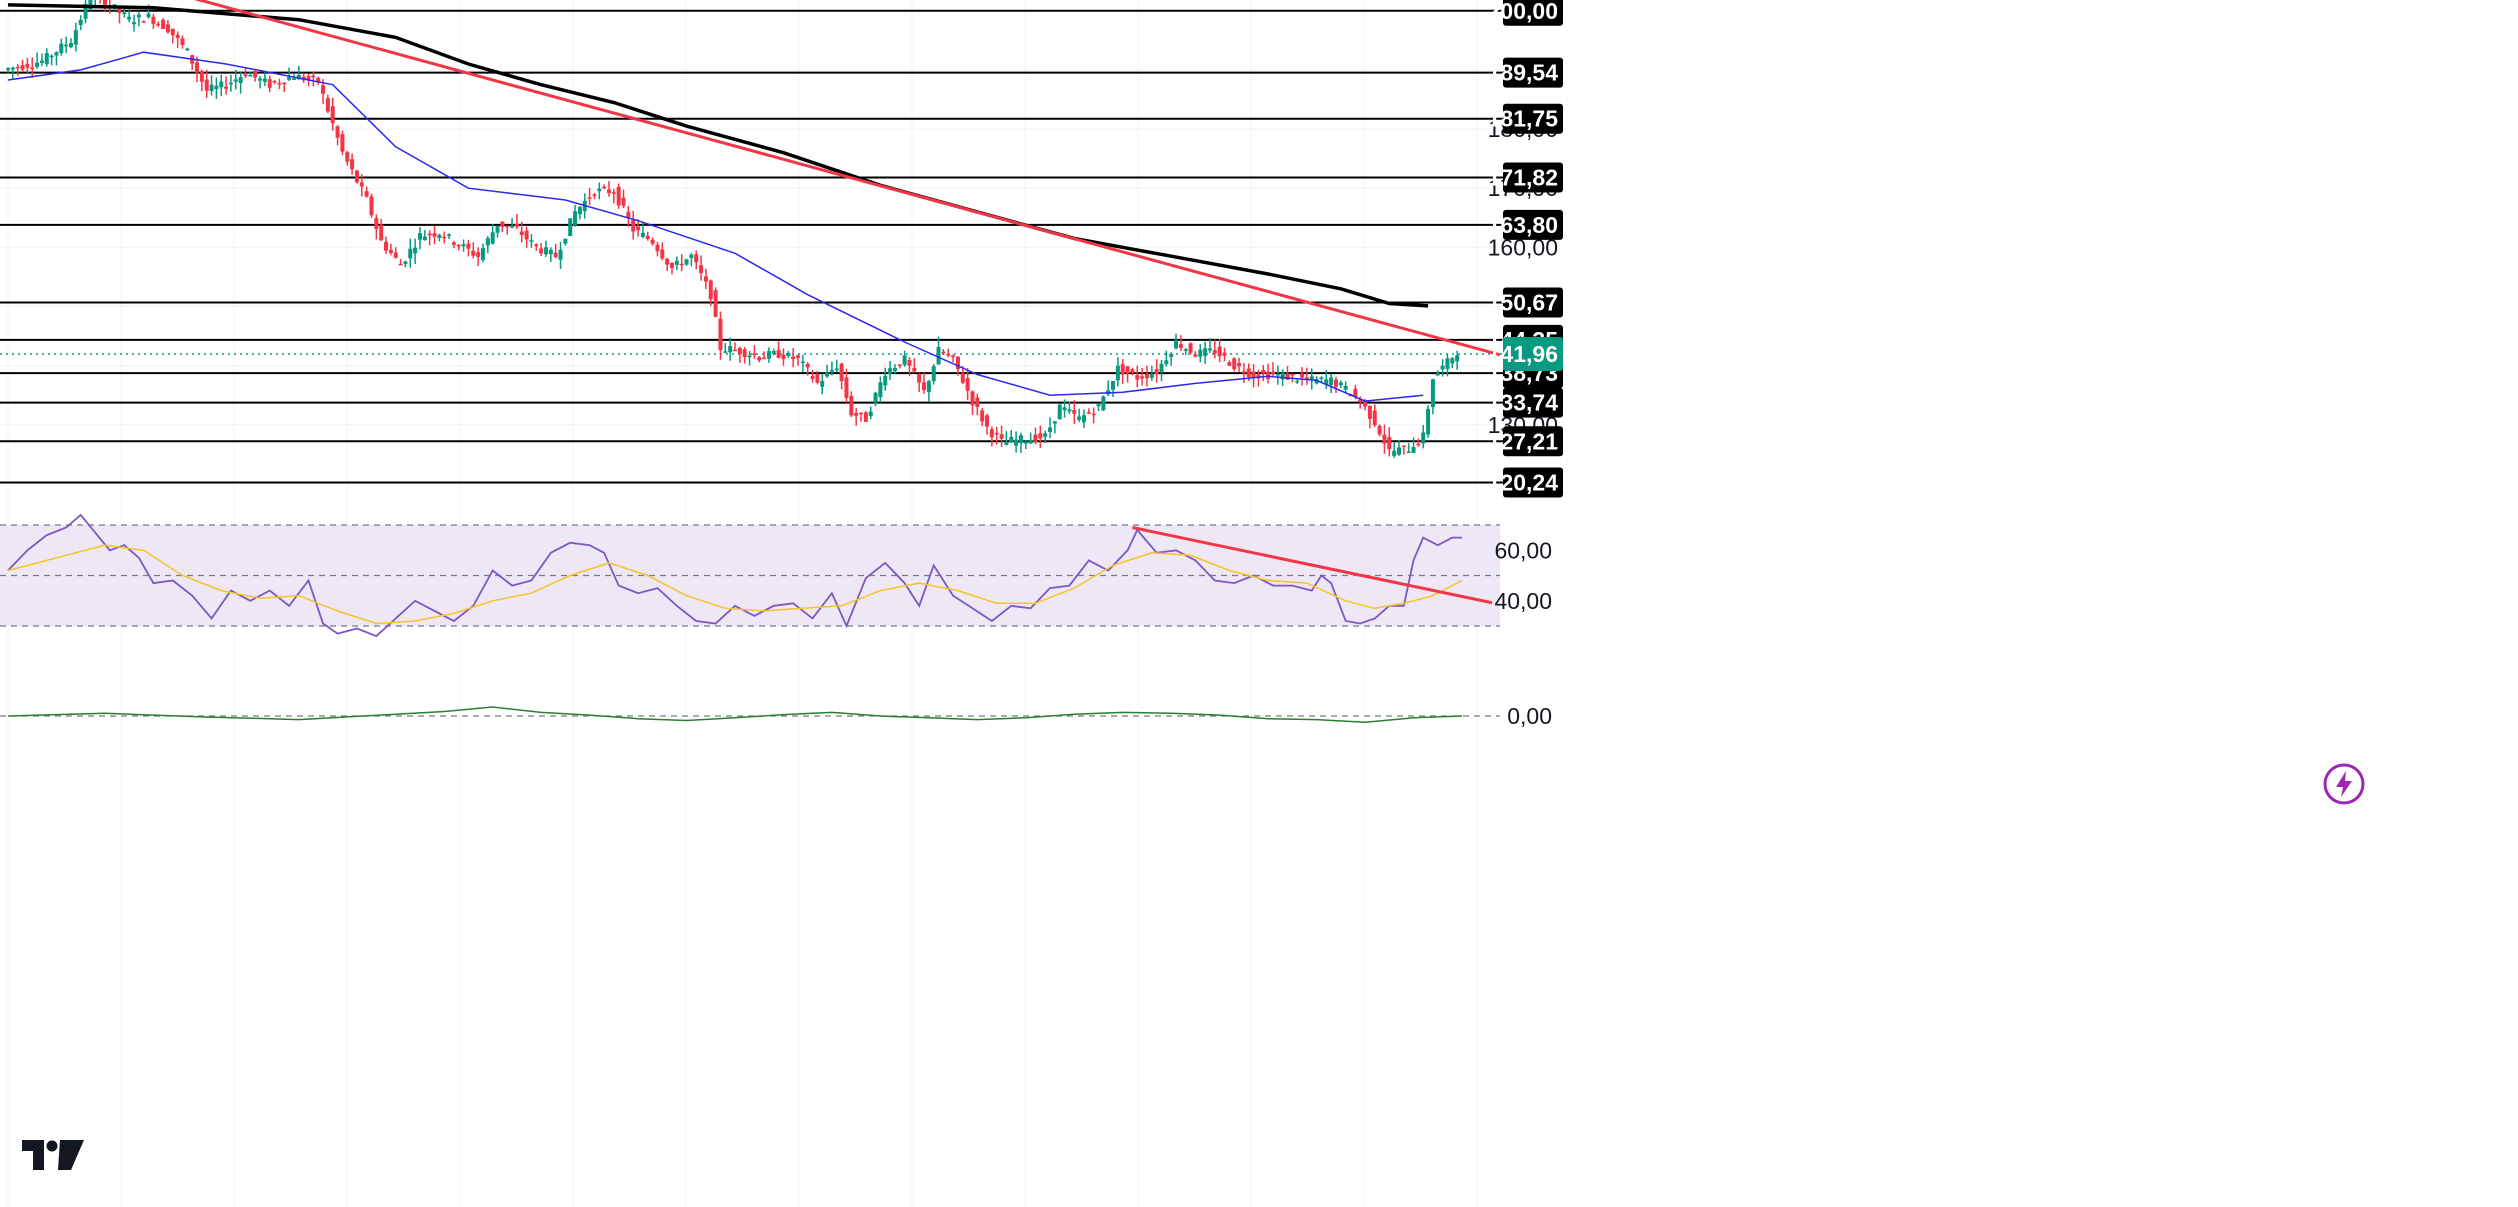 This screenshot has width=2518, height=1207. I want to click on level-tag-label: 120,24, so click(1523, 483).